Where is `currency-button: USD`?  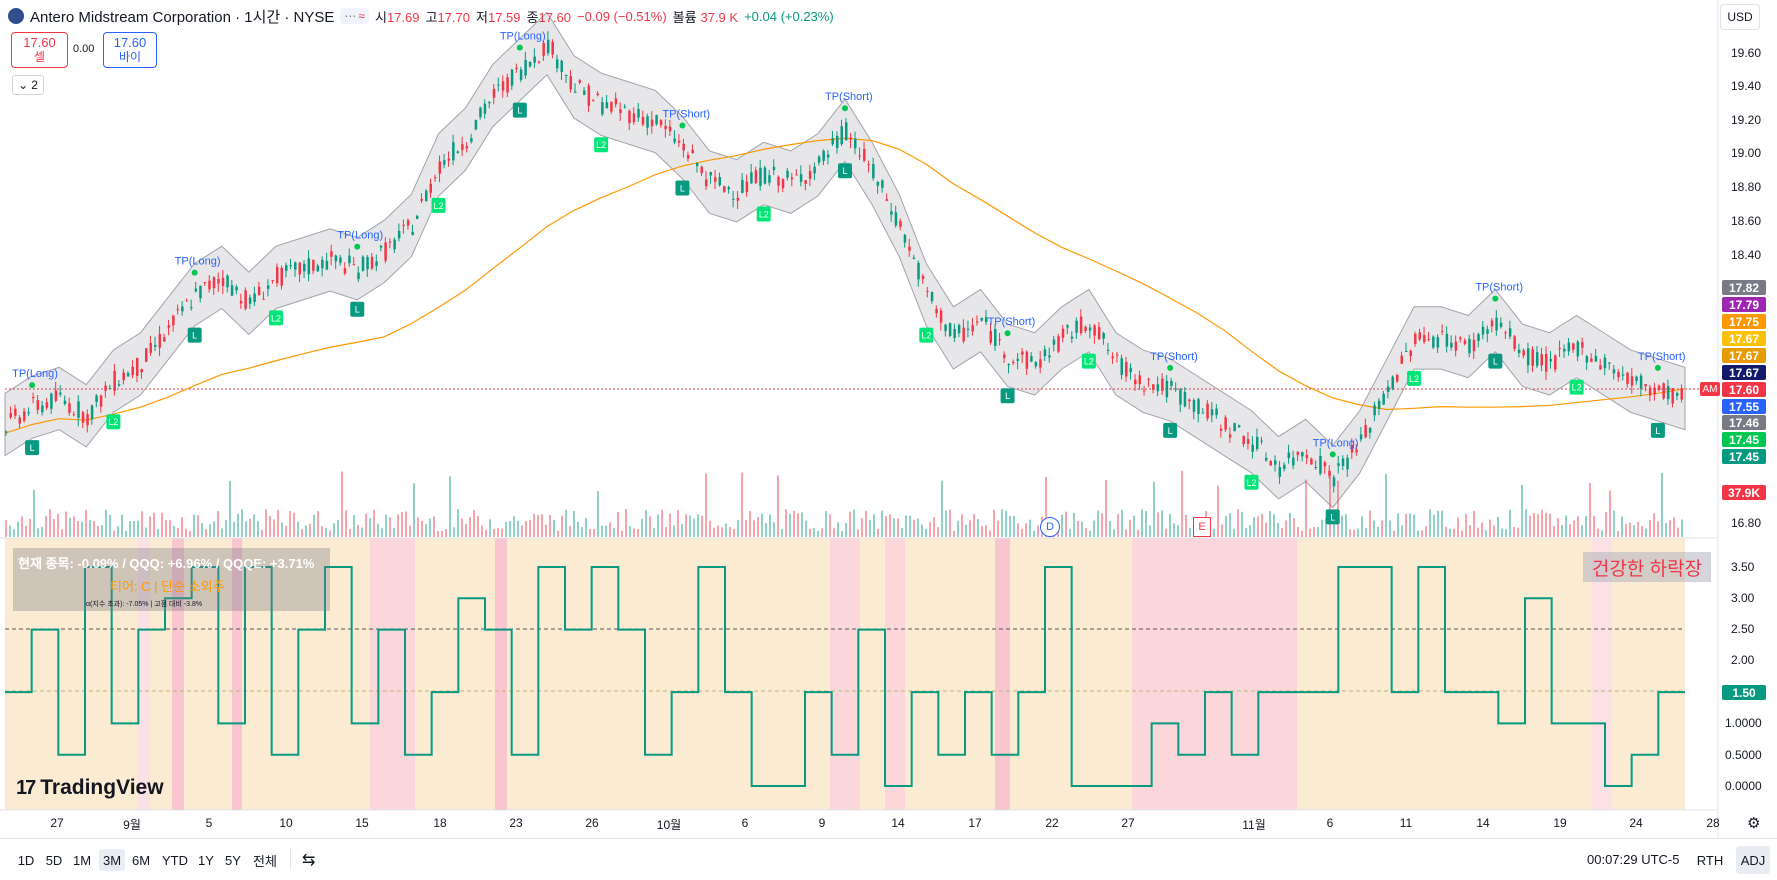 currency-button: USD is located at coordinates (1740, 17).